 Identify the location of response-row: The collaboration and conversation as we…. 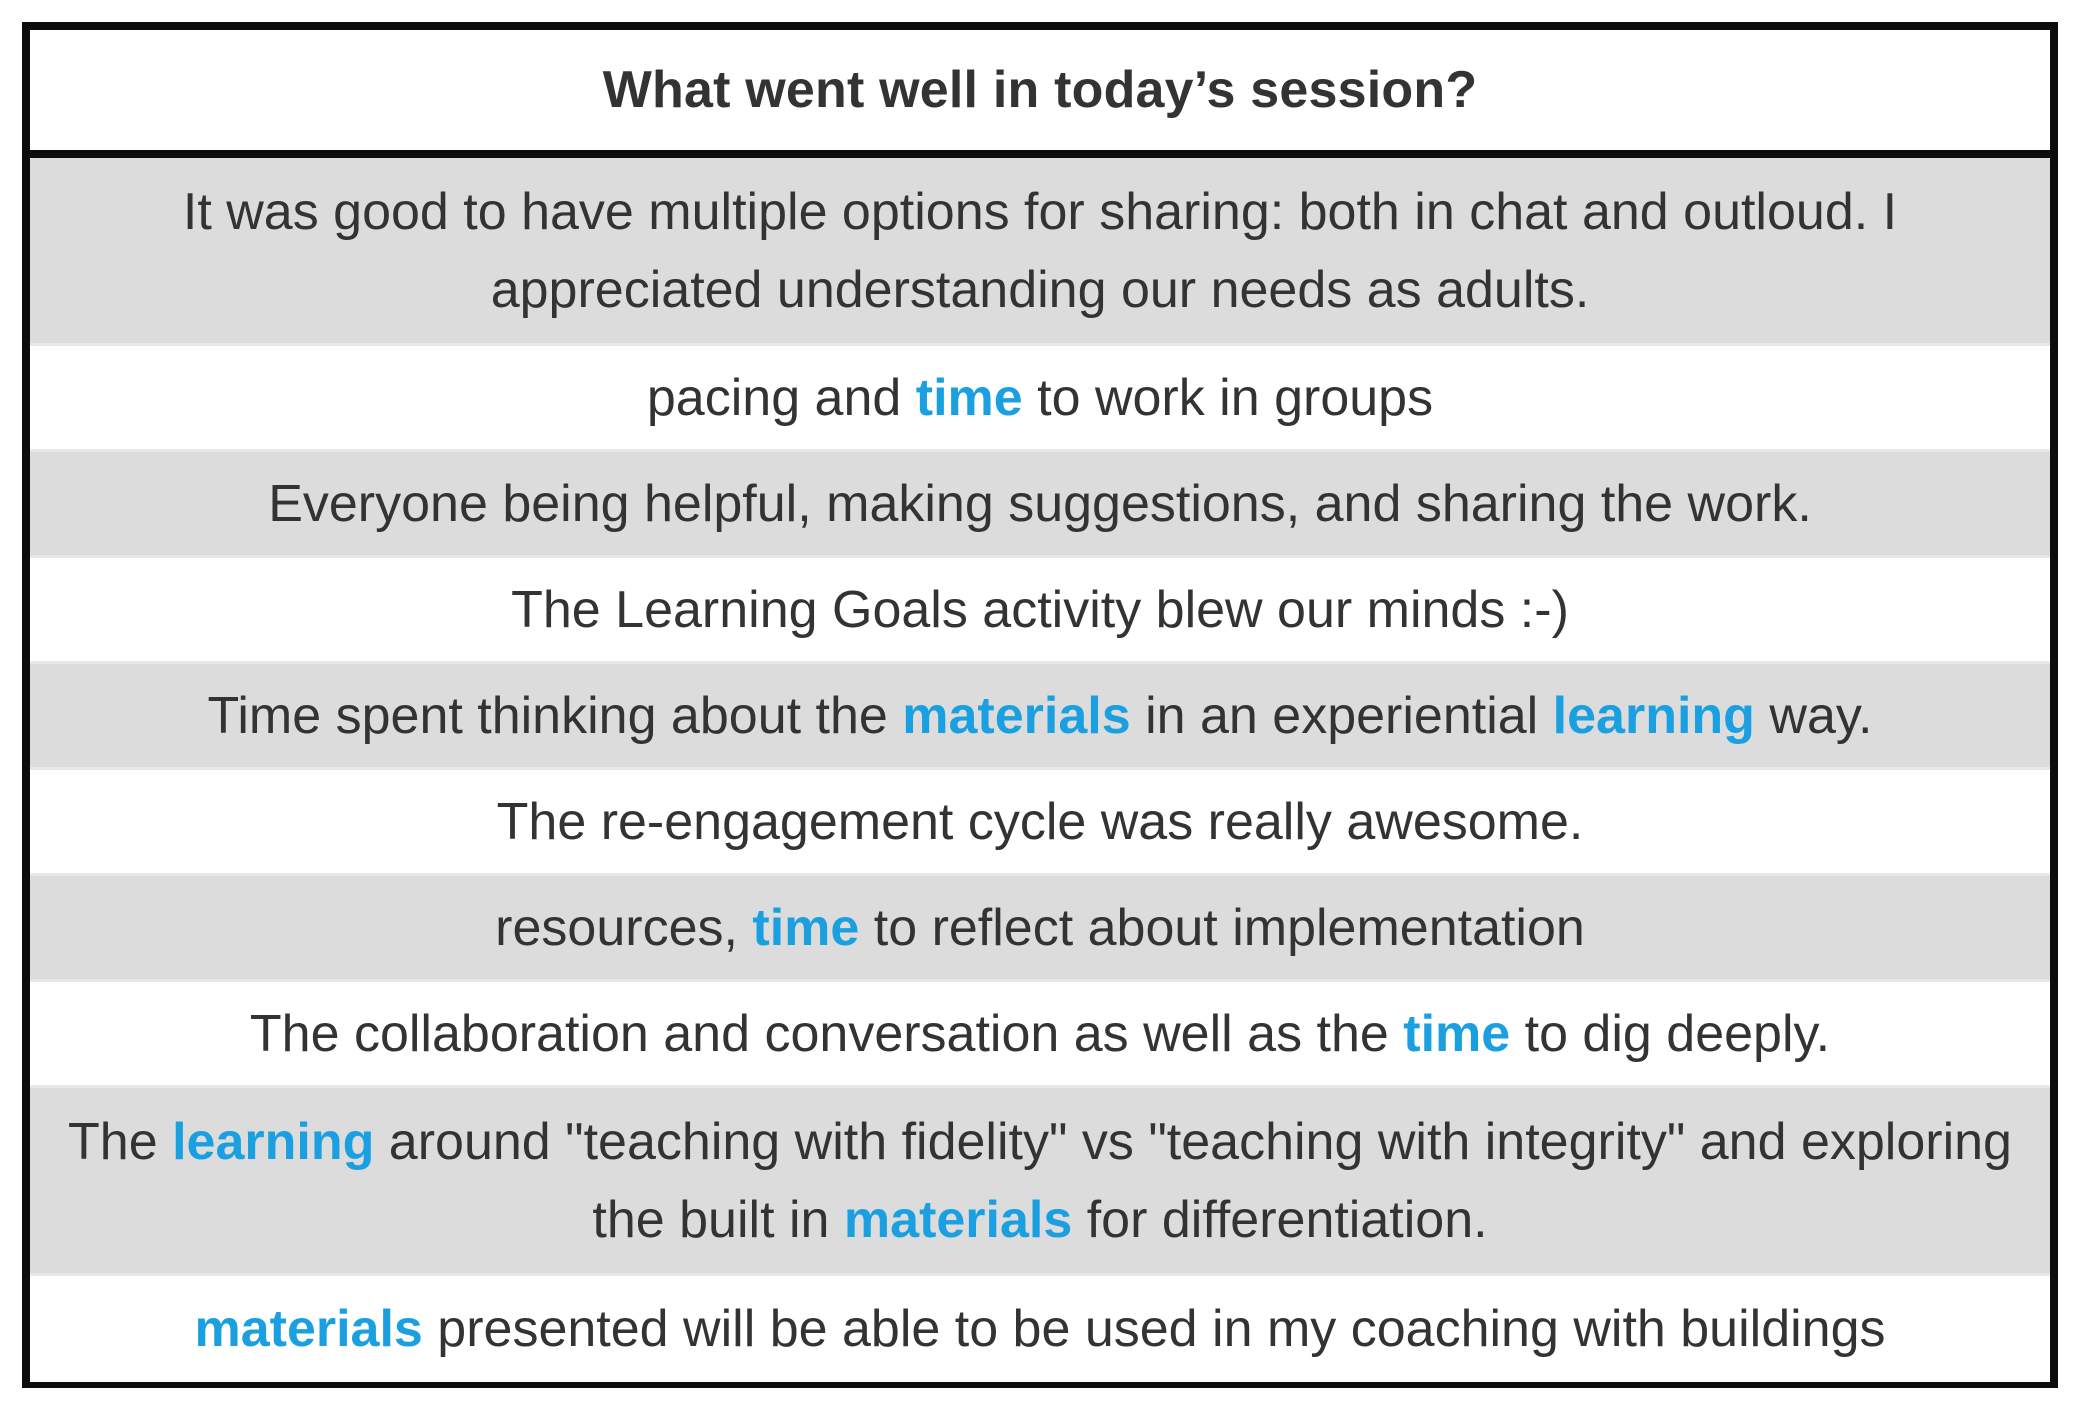
(1040, 1035).